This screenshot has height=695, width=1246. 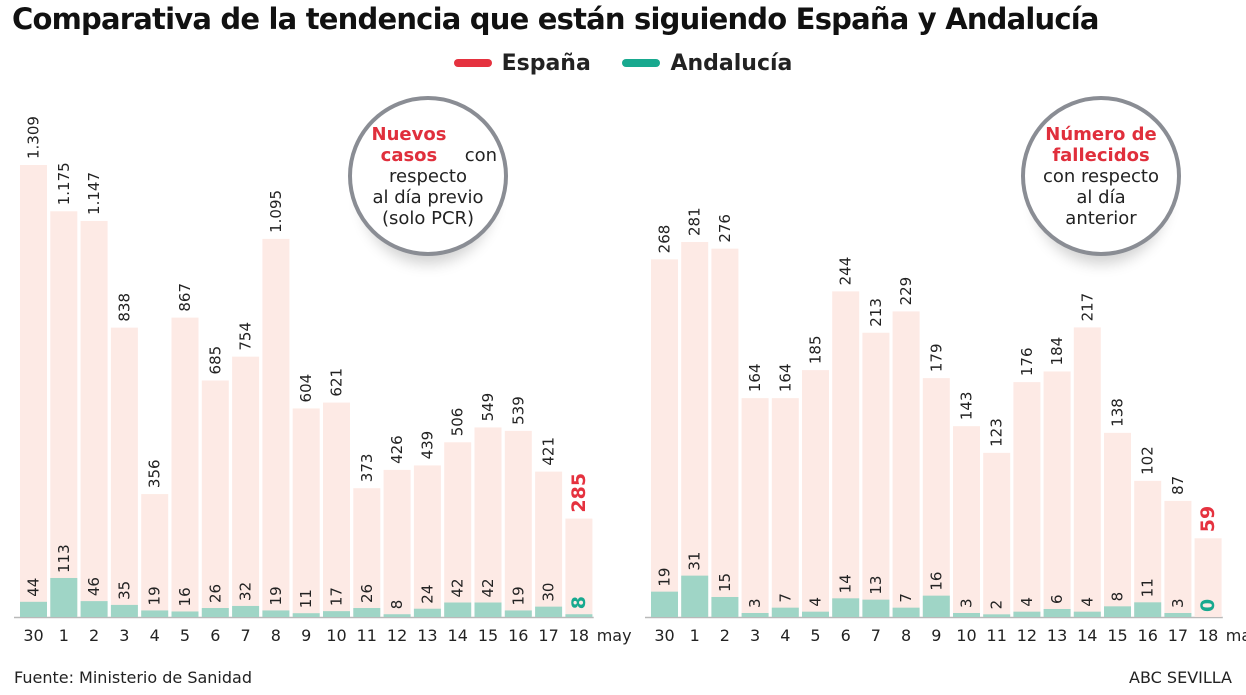 I want to click on legend-swatch, so click(x=641, y=63).